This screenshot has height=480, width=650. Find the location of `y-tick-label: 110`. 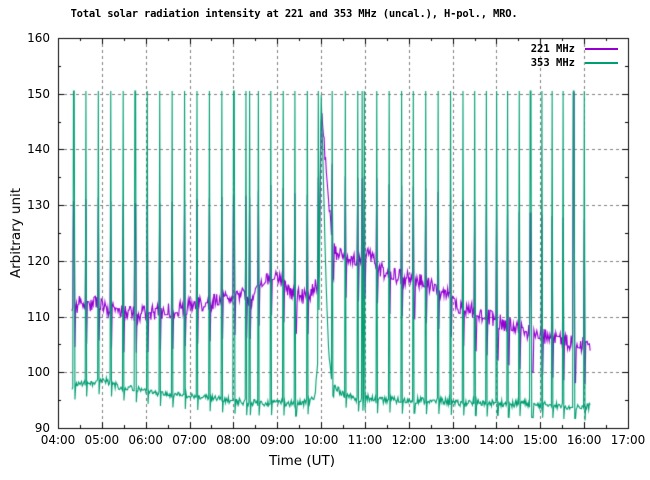

y-tick-label: 110 is located at coordinates (38, 316).